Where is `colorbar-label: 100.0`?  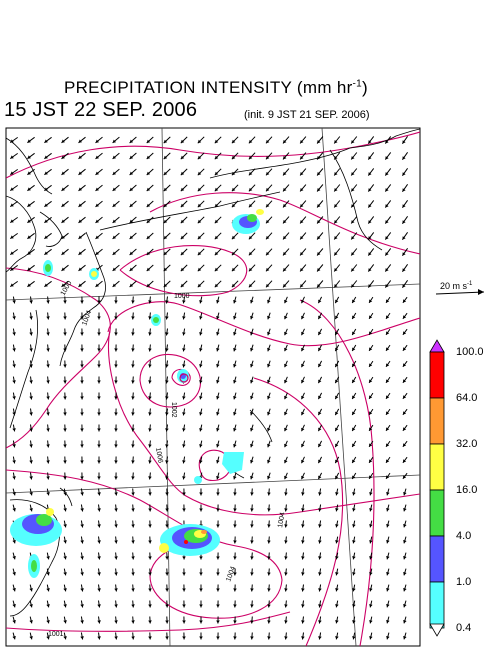 colorbar-label: 100.0 is located at coordinates (470, 352).